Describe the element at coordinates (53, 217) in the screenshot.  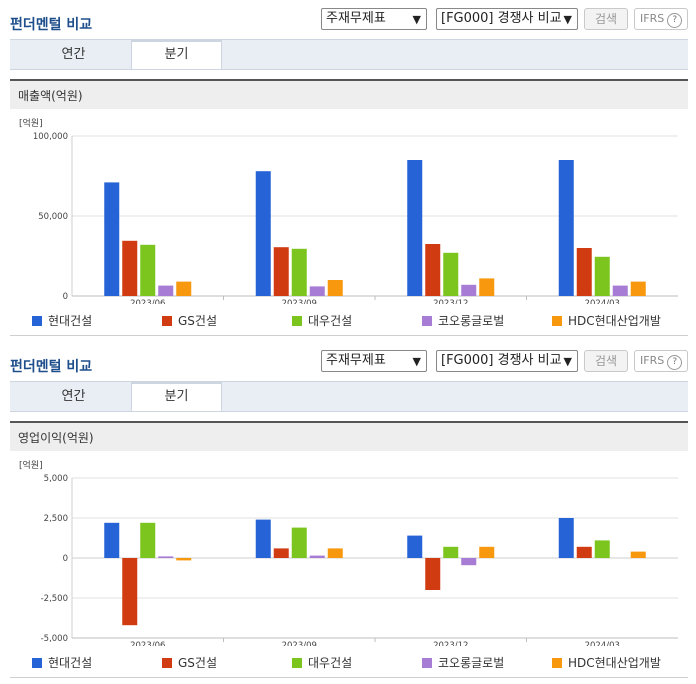
I see `y-tick-label: 50,000` at that location.